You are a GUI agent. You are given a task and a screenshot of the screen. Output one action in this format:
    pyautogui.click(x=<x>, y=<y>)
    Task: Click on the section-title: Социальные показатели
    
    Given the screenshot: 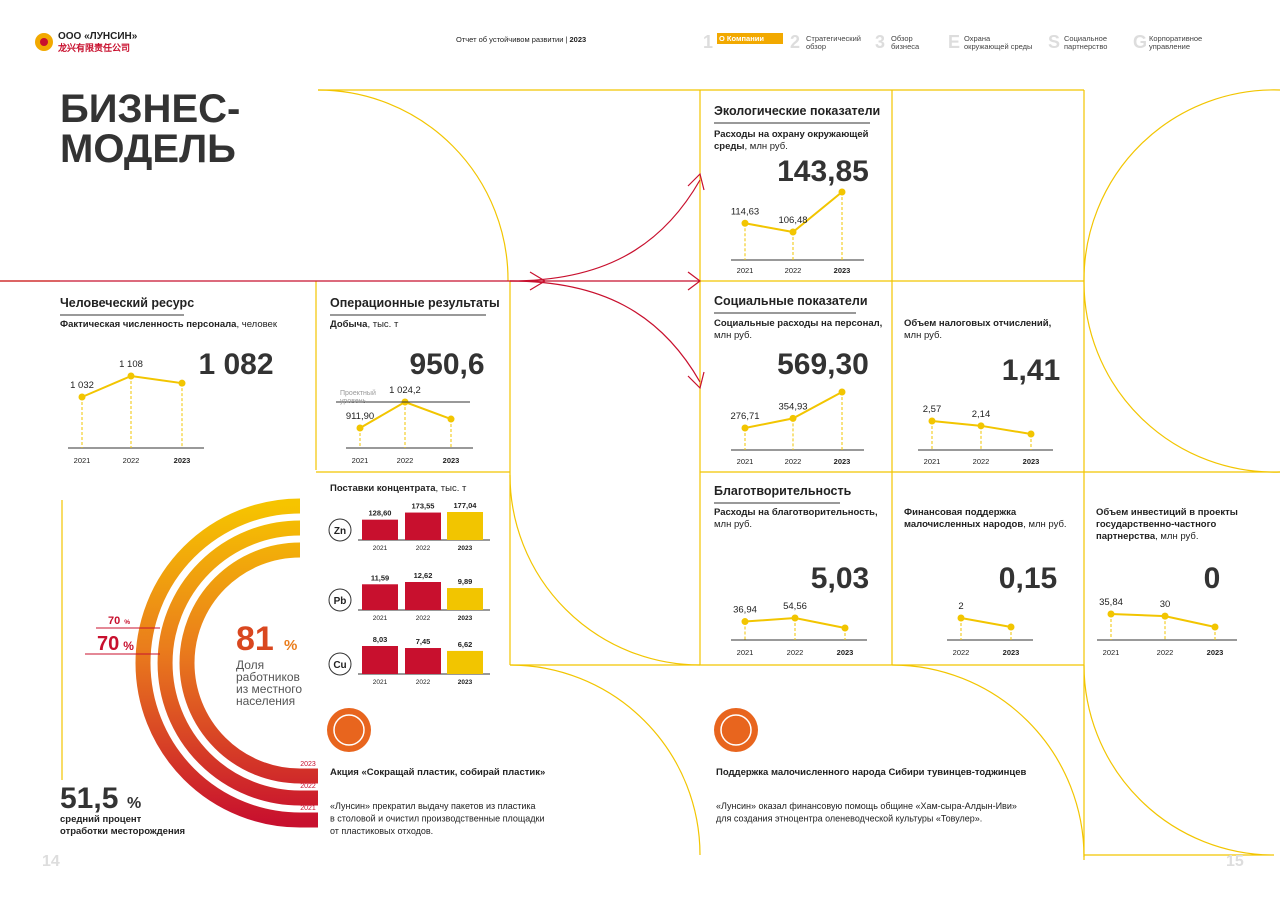 What is the action you would take?
    pyautogui.click(x=791, y=301)
    